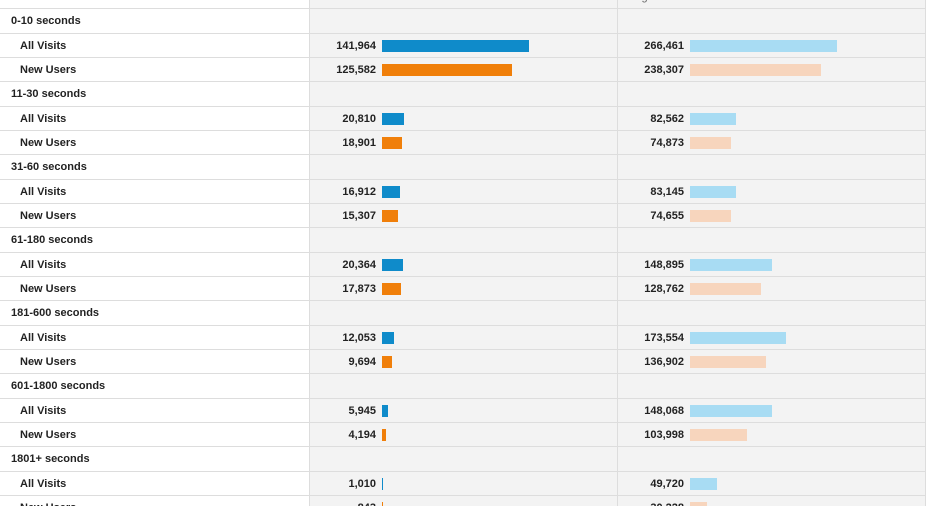  I want to click on visits-value: 1,010, so click(362, 483).